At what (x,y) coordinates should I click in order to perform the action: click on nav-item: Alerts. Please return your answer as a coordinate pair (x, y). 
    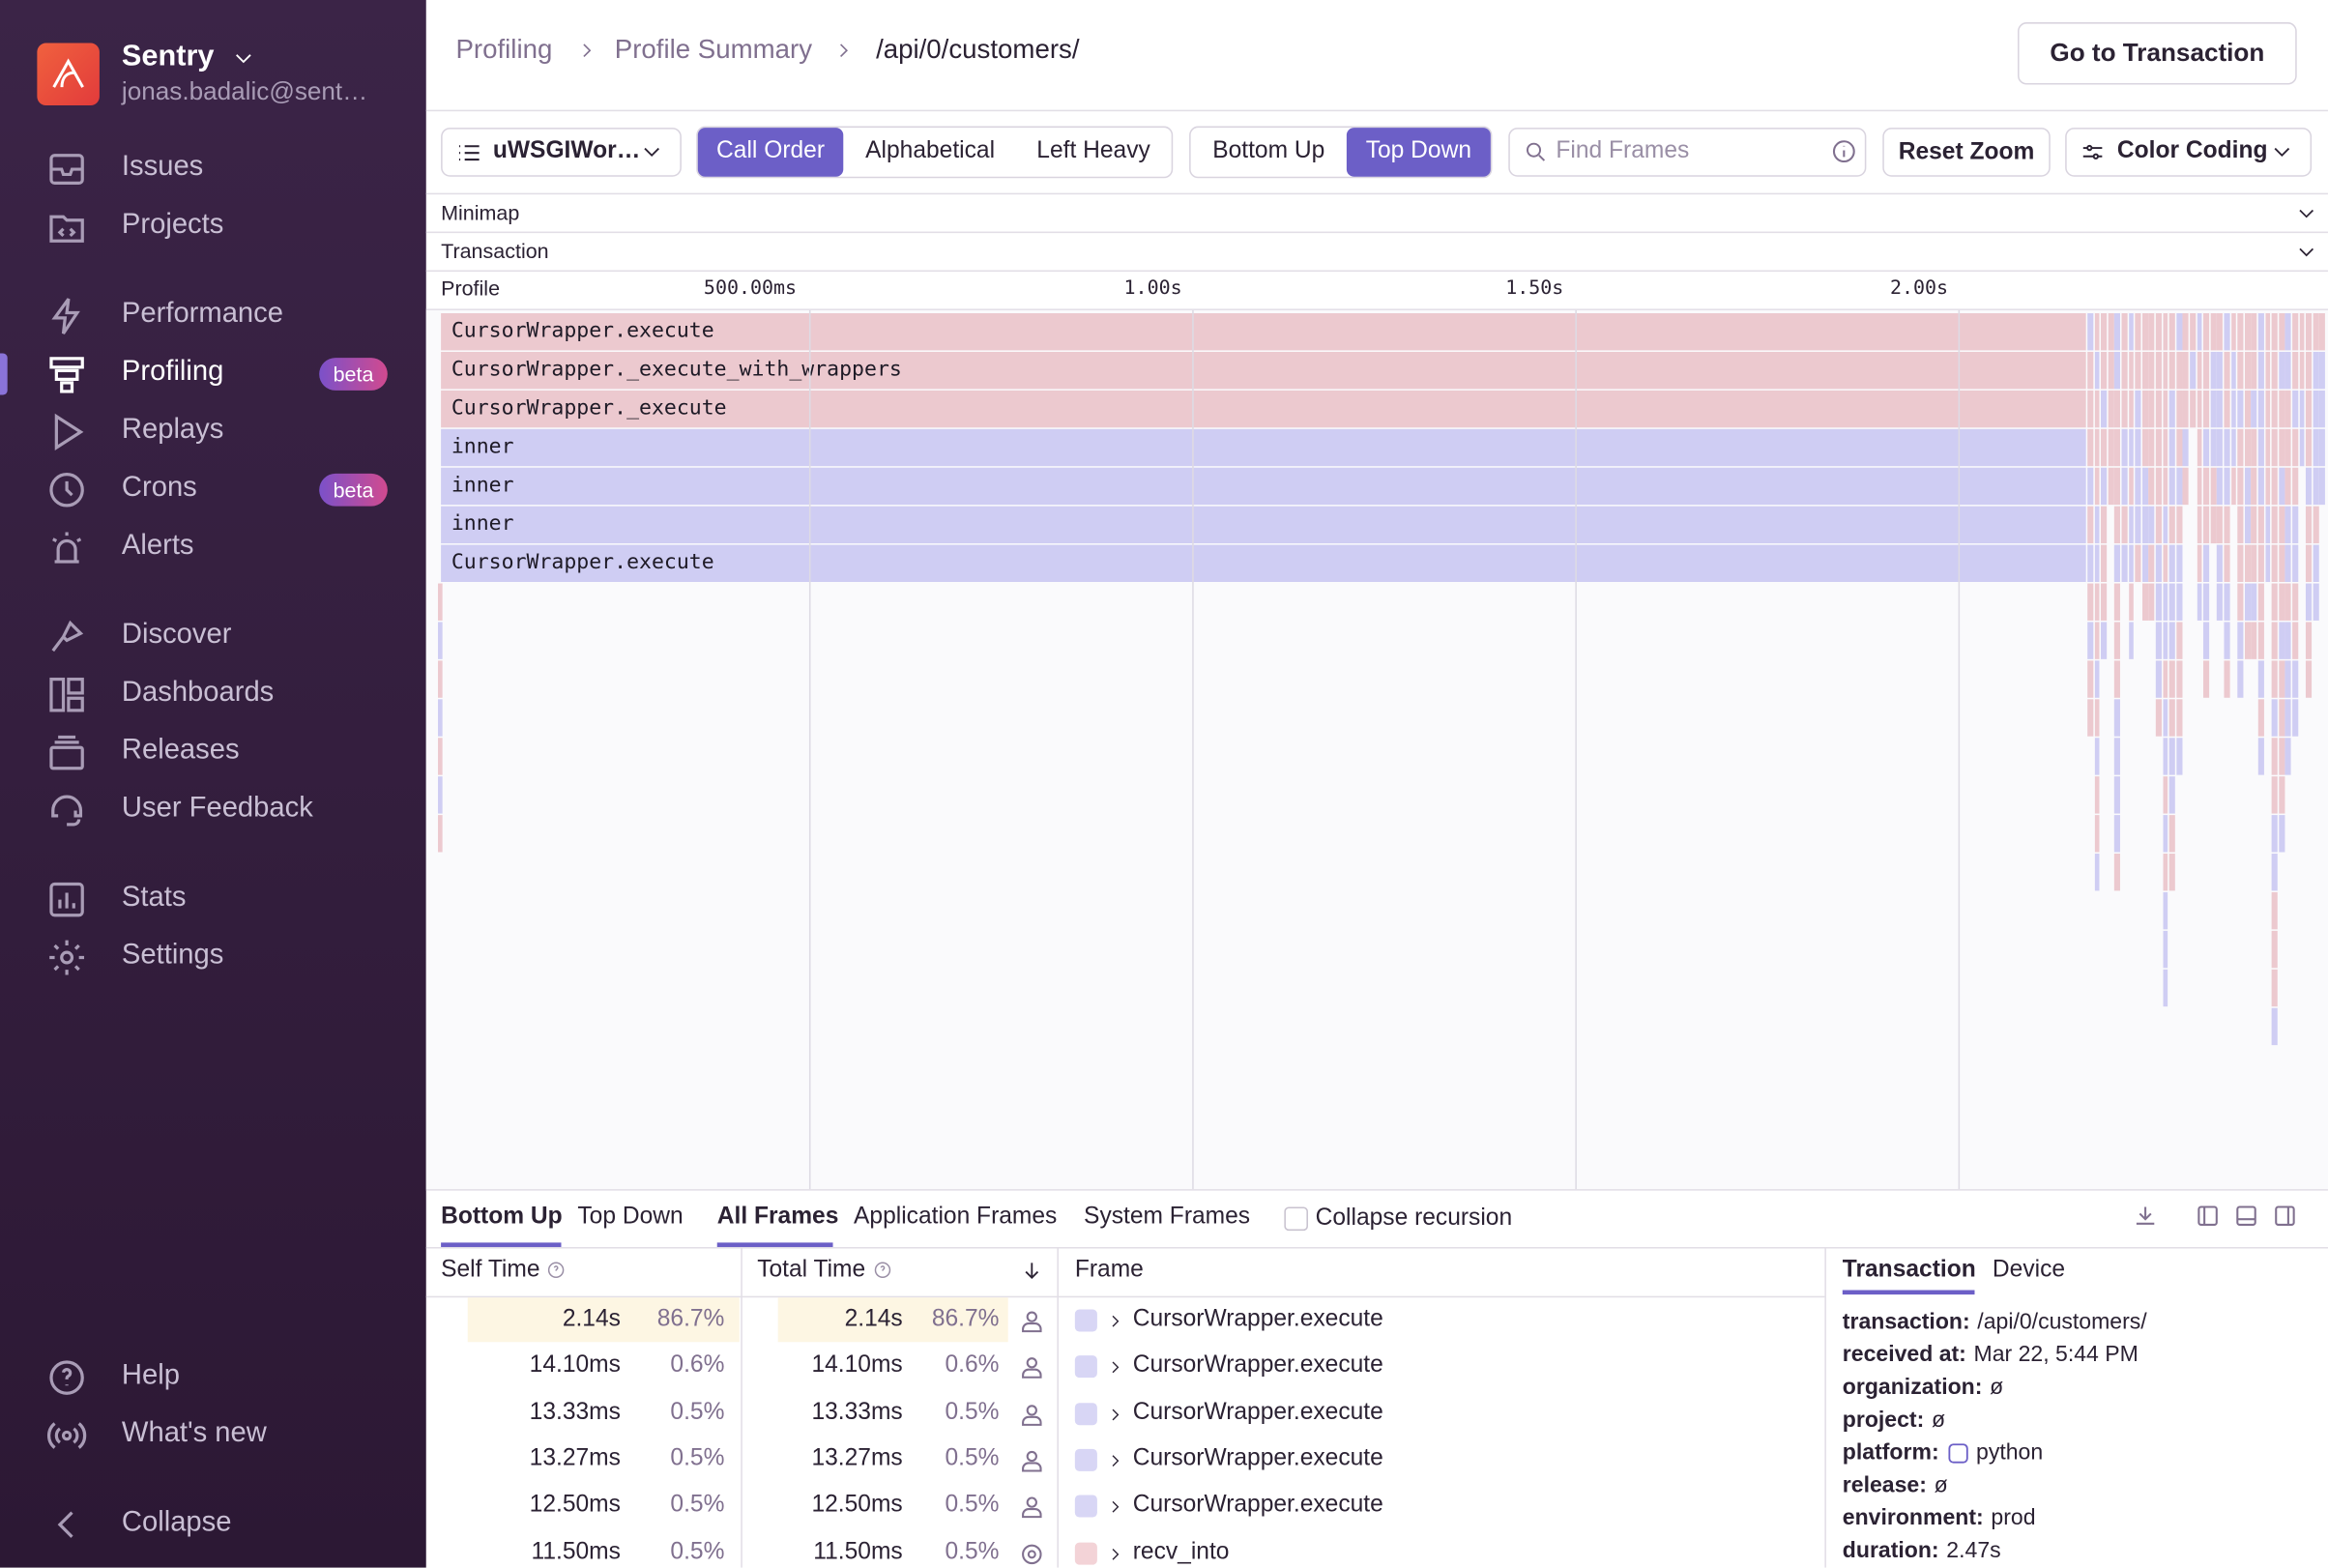
    Looking at the image, I should click on (158, 546).